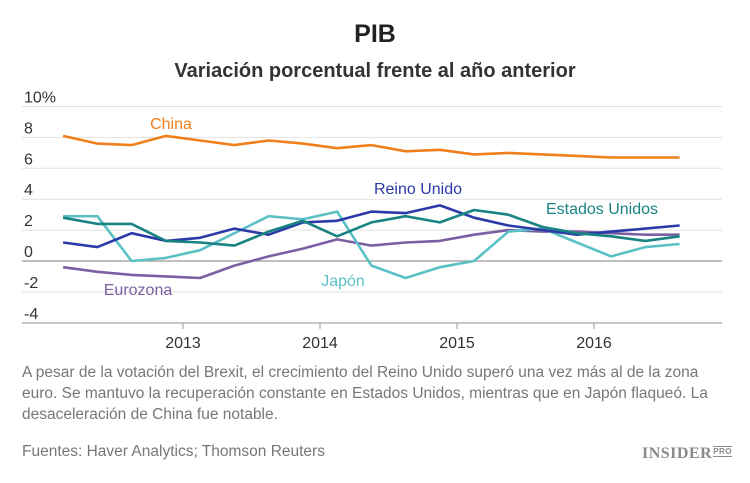  Describe the element at coordinates (28, 252) in the screenshot. I see `y-tick-label: 0` at that location.